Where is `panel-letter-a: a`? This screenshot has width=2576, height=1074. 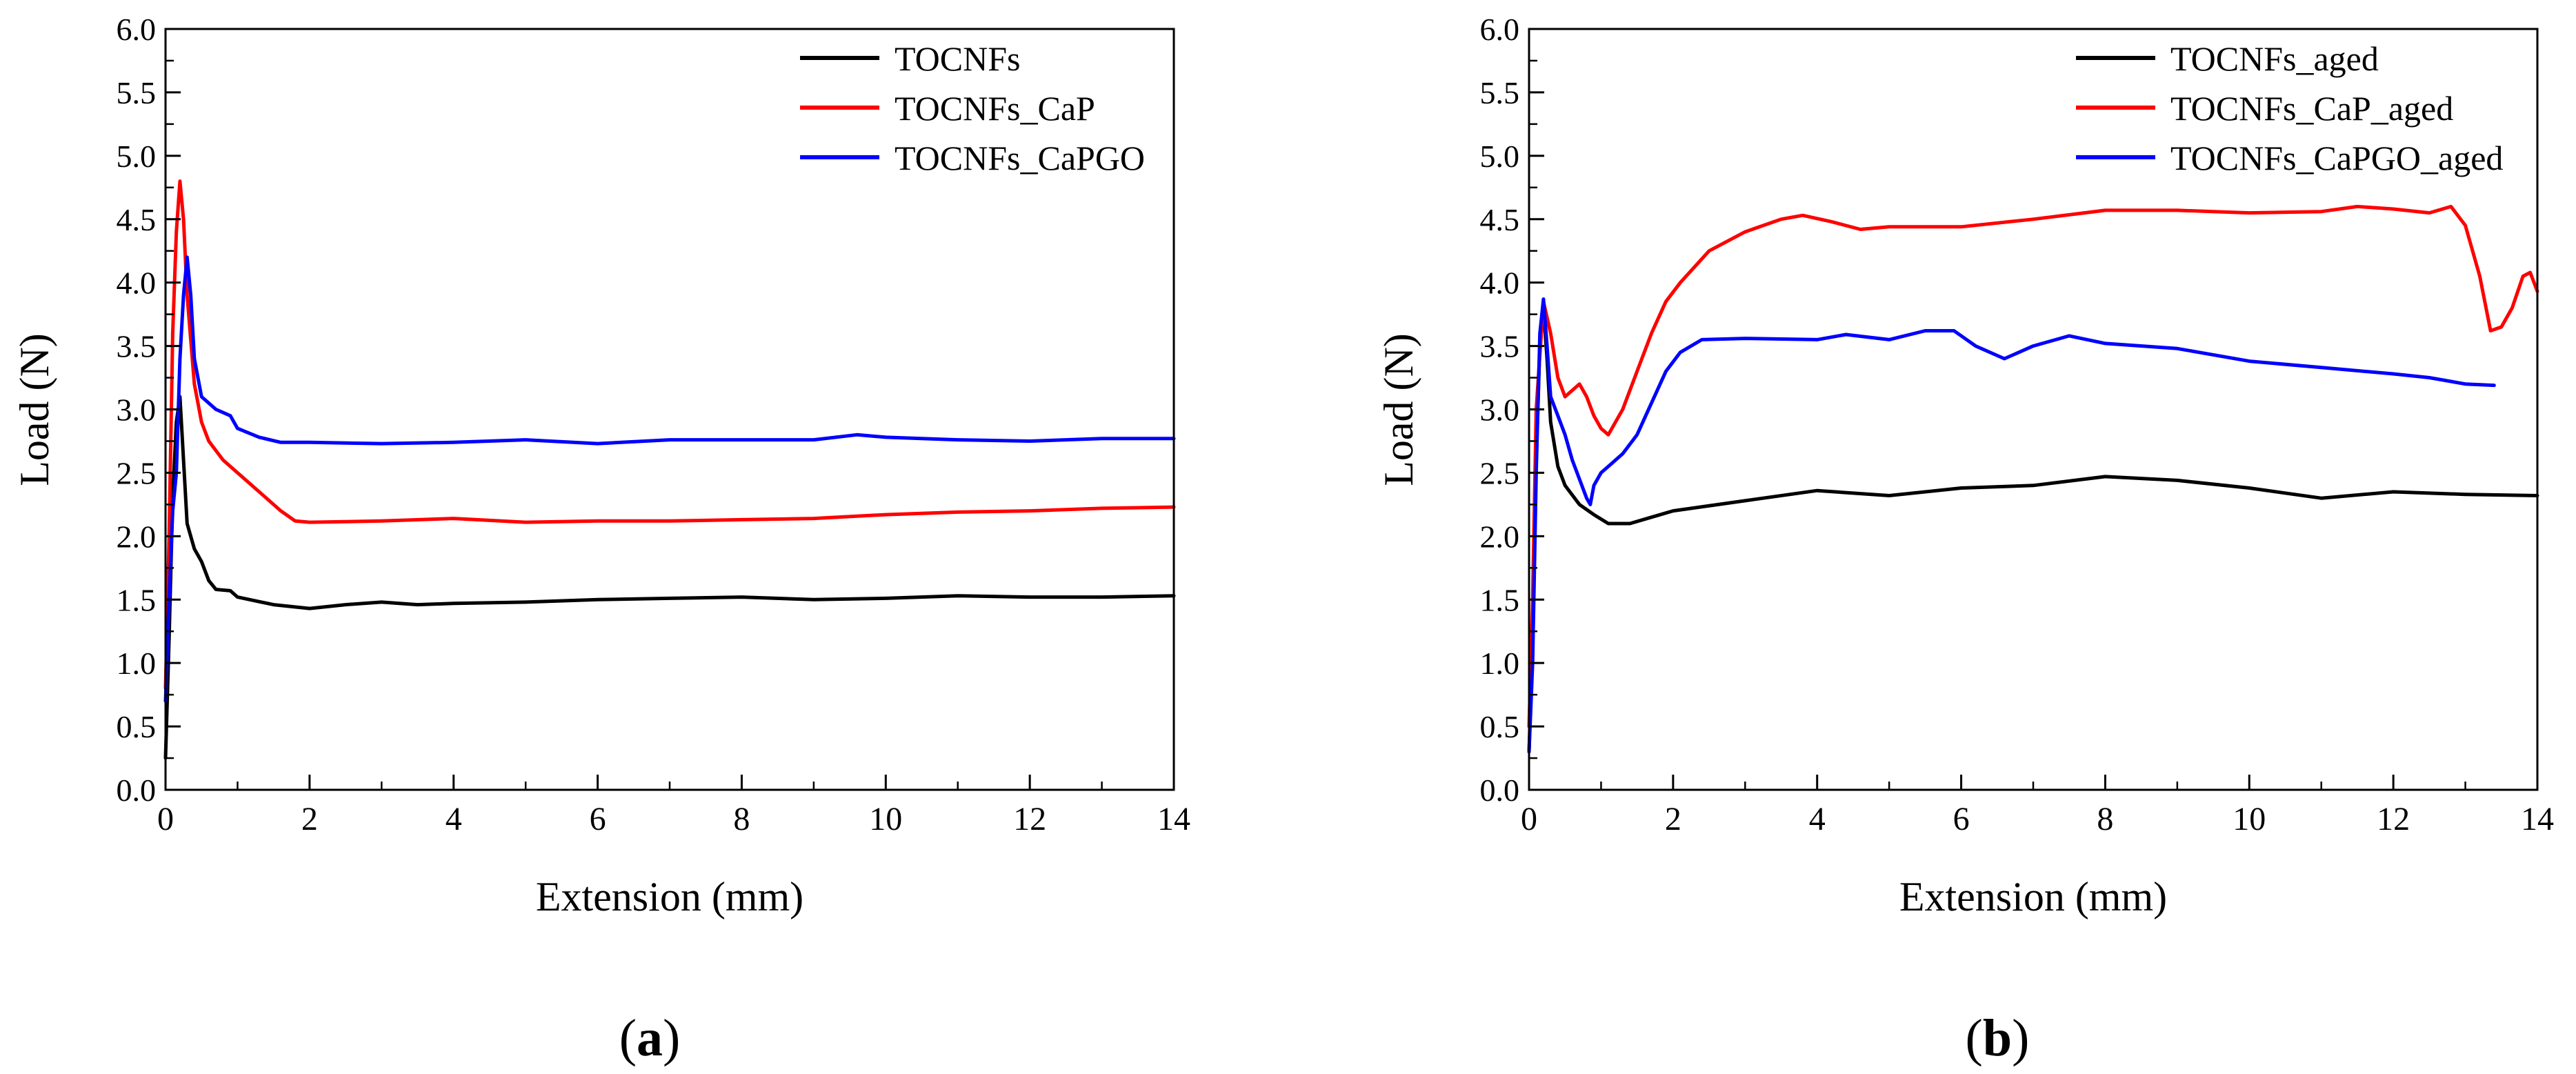
panel-letter-a: a is located at coordinates (650, 1038).